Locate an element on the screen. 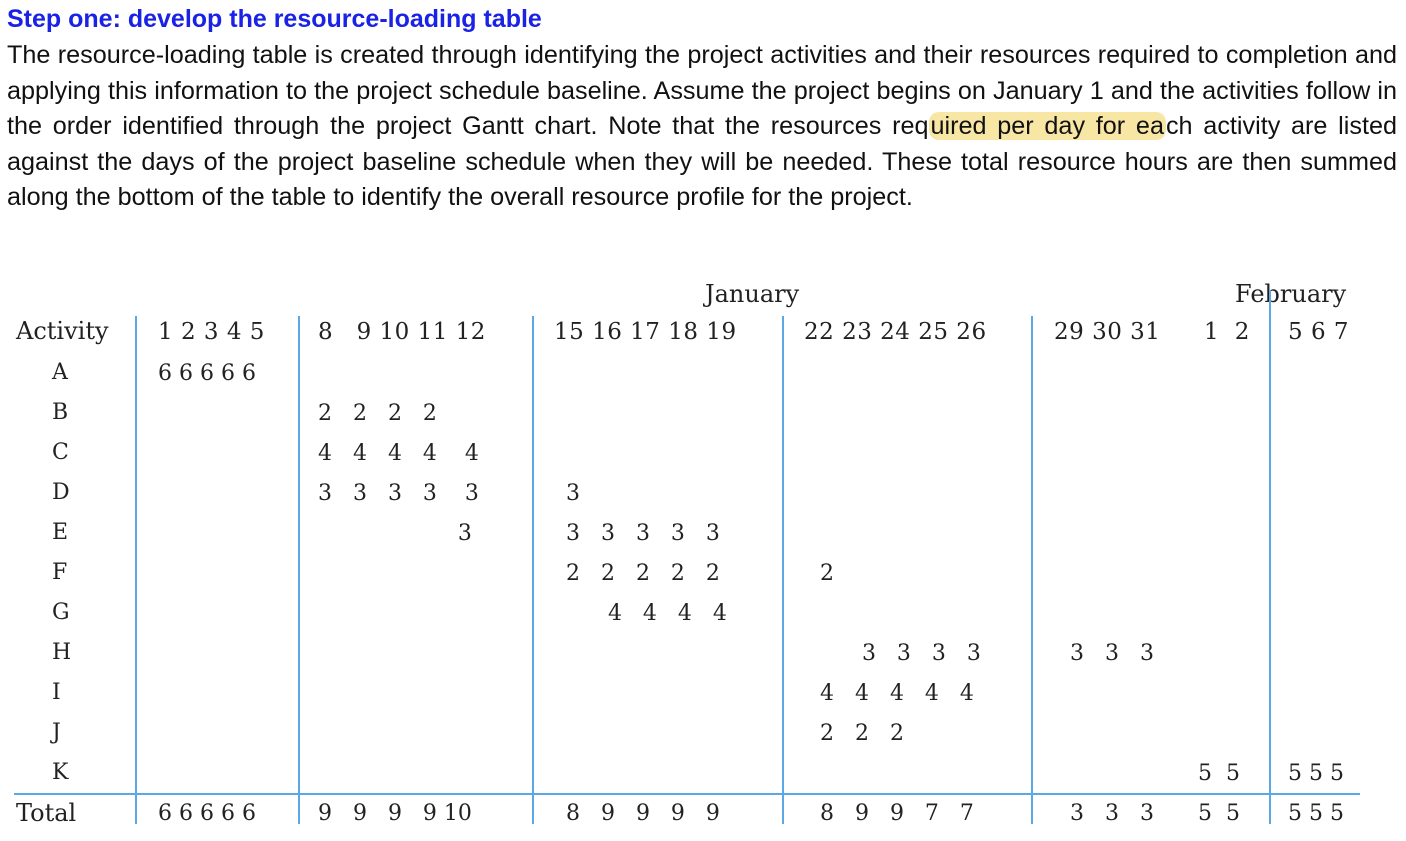  total-row-divider is located at coordinates (687, 794).